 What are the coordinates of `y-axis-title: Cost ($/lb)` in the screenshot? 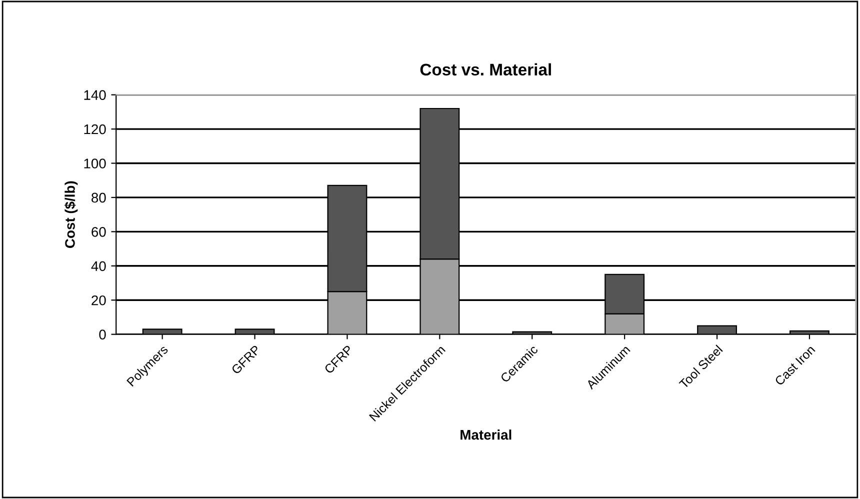 It's located at (71, 214).